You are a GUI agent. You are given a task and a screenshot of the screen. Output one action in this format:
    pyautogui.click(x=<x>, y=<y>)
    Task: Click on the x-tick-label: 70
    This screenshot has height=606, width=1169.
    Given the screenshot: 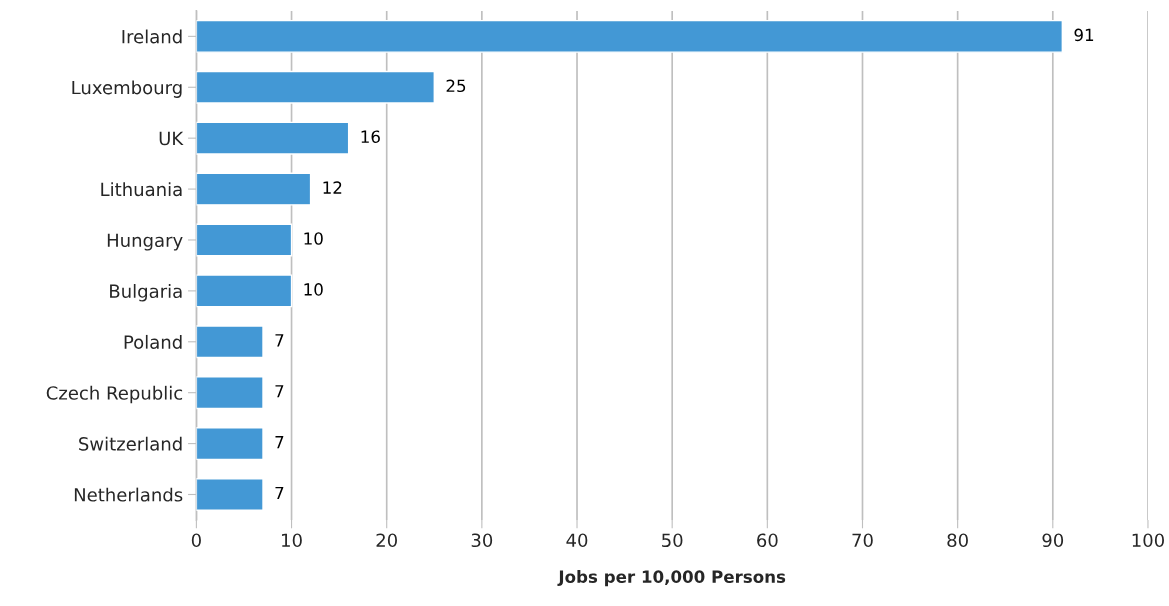 What is the action you would take?
    pyautogui.click(x=862, y=540)
    